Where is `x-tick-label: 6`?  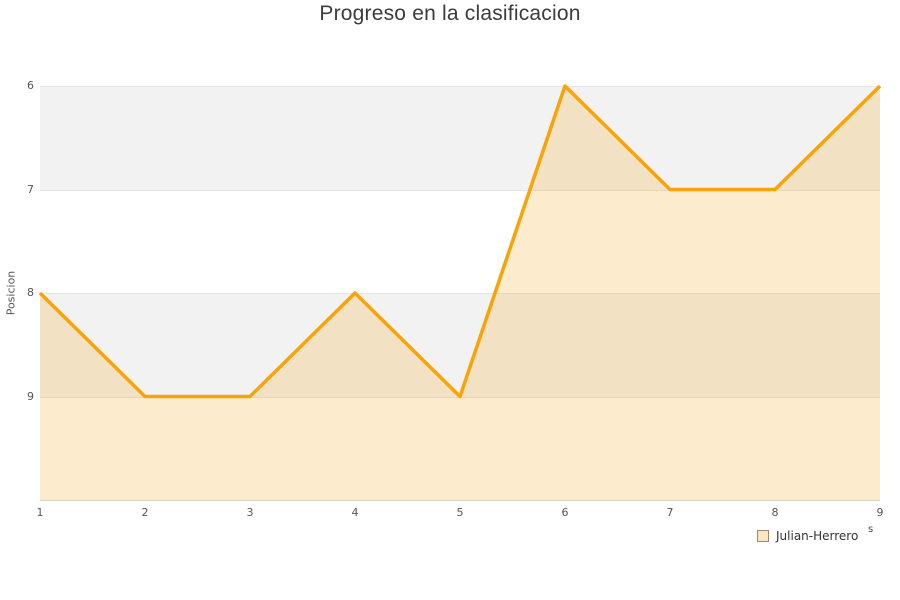 x-tick-label: 6 is located at coordinates (565, 512).